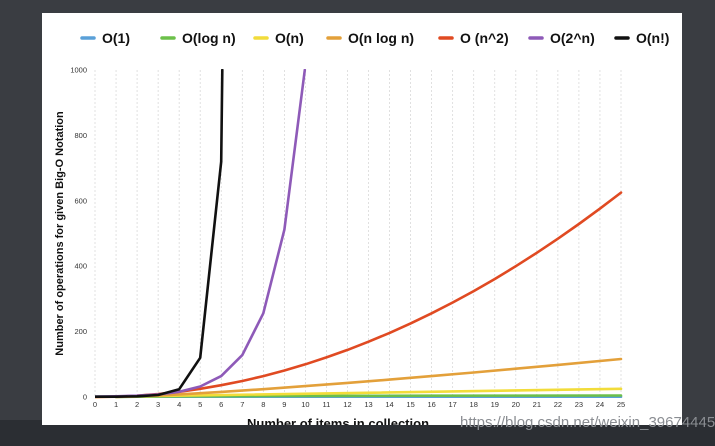 Image resolution: width=715 pixels, height=446 pixels. What do you see at coordinates (600, 404) in the screenshot?
I see `x-tick-label: 24` at bounding box center [600, 404].